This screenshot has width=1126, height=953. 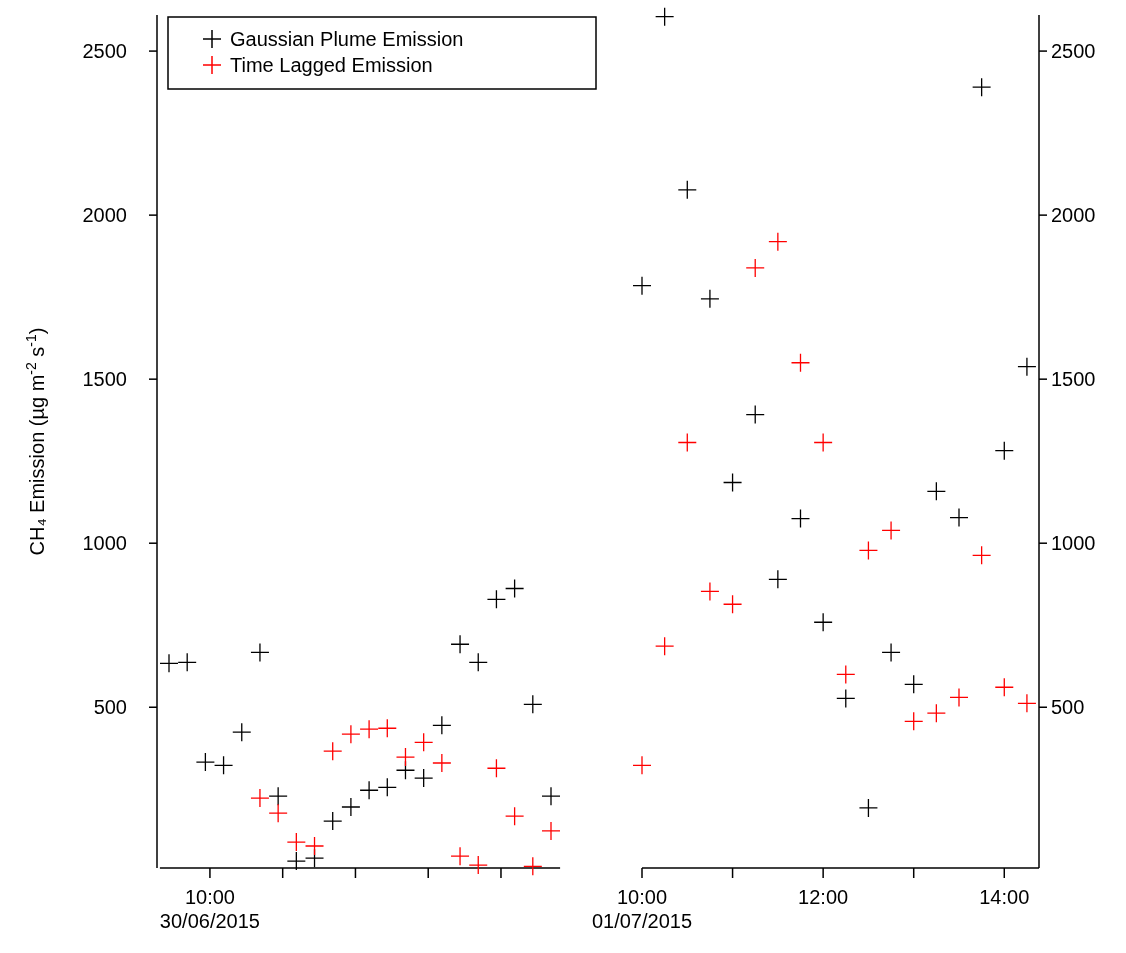 I want to click on x-tick-label: 12:00, so click(x=823, y=897).